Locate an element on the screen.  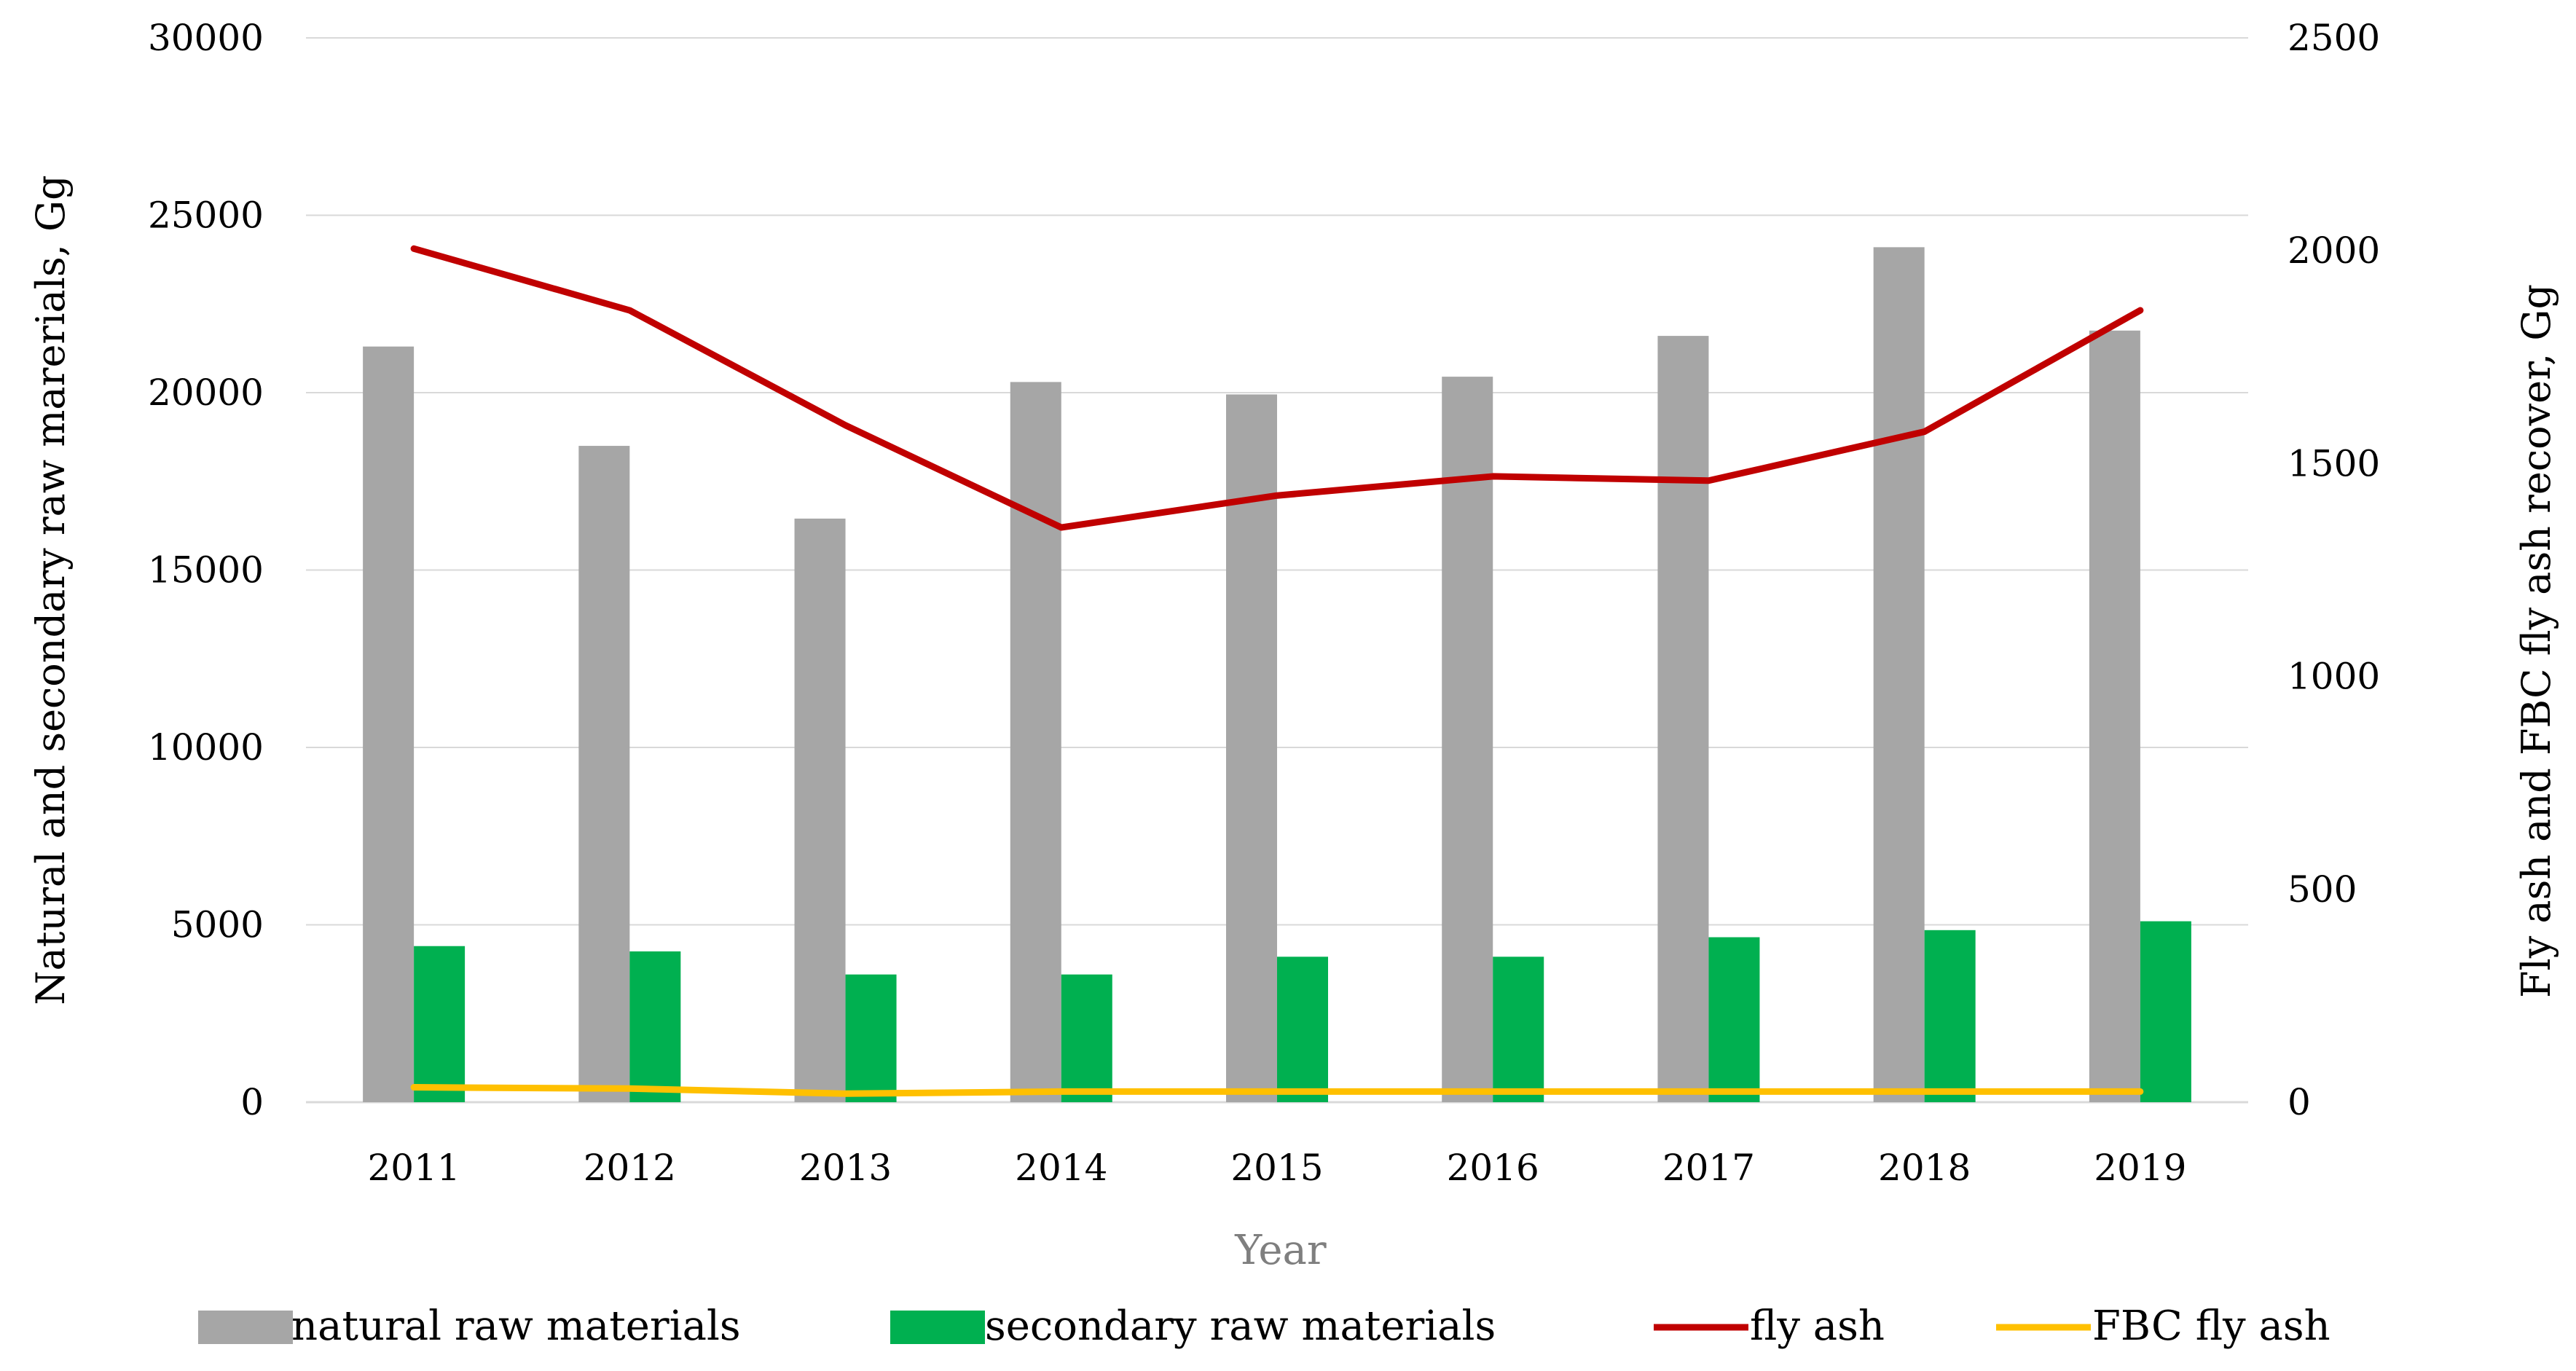
y-tick-label: 25000 is located at coordinates (206, 216).